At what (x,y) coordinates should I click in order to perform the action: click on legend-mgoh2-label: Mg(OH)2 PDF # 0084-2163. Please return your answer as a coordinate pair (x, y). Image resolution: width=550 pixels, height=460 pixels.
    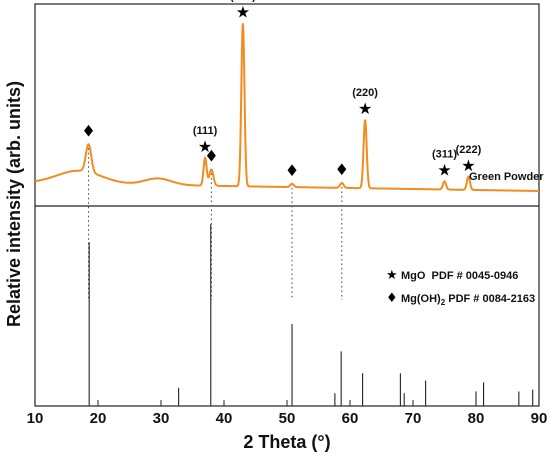
    Looking at the image, I should click on (468, 300).